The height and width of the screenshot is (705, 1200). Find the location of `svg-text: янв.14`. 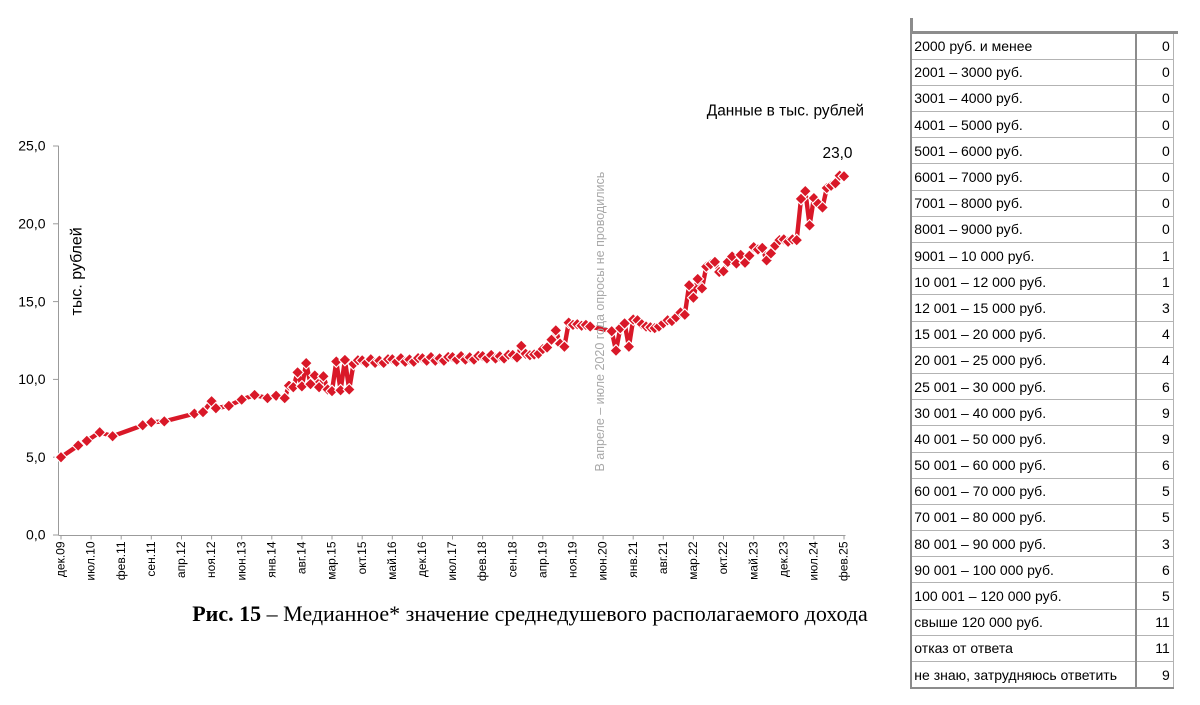

svg-text: янв.14 is located at coordinates (271, 559).